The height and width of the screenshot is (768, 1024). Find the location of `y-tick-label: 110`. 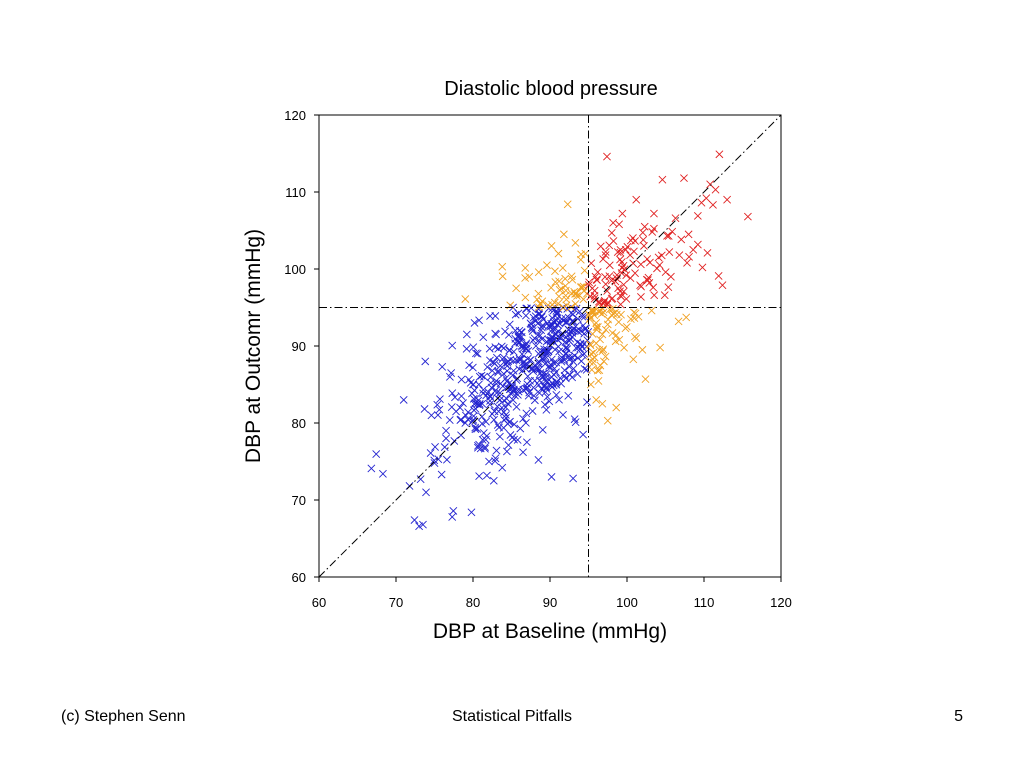

y-tick-label: 110 is located at coordinates (295, 192).